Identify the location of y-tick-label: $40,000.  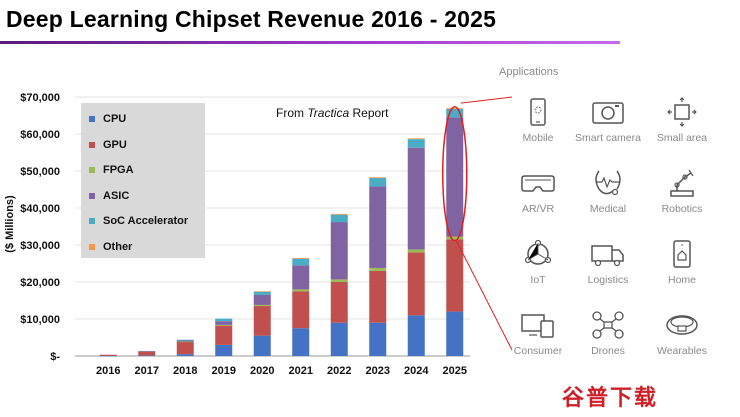
(40, 209).